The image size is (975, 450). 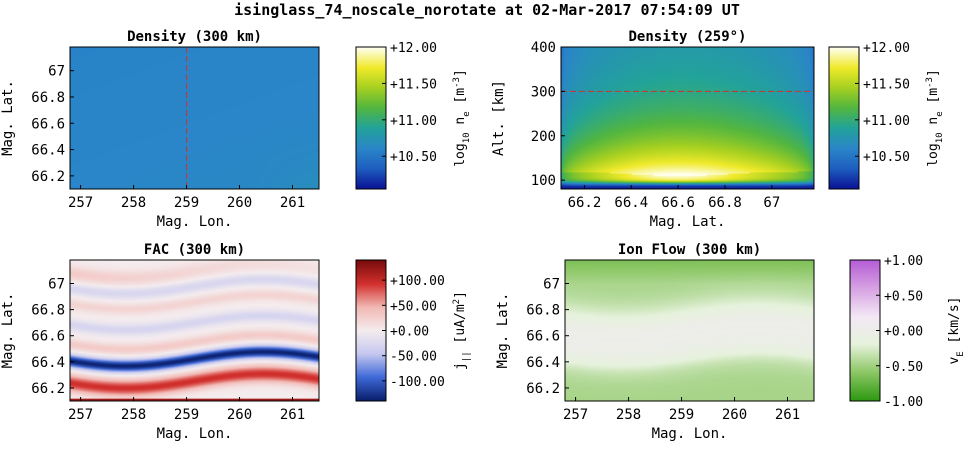 I want to click on panel-title: Density (300 km), so click(x=194, y=37).